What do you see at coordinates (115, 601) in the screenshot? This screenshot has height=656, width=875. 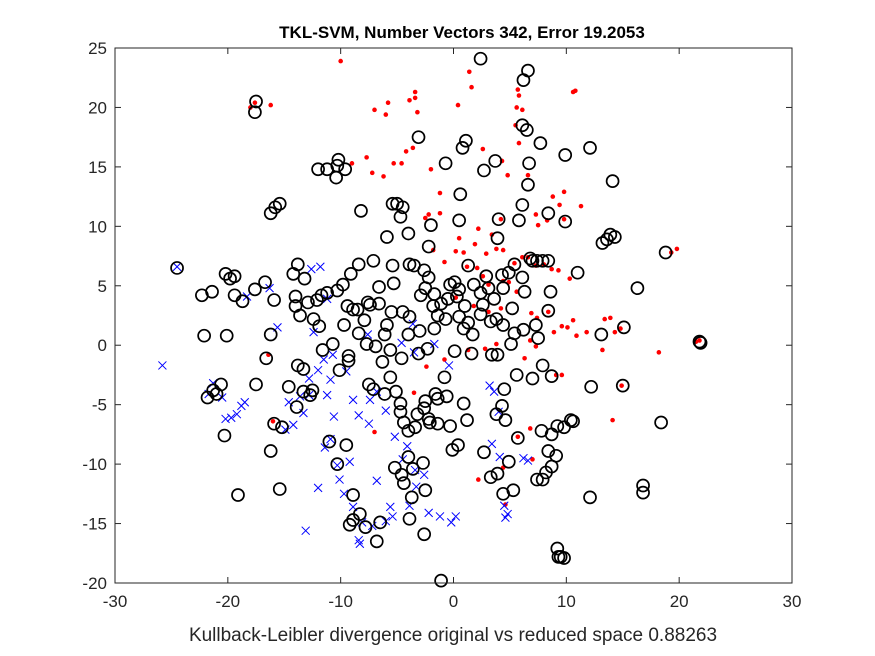 I see `x-tick-label: -30` at bounding box center [115, 601].